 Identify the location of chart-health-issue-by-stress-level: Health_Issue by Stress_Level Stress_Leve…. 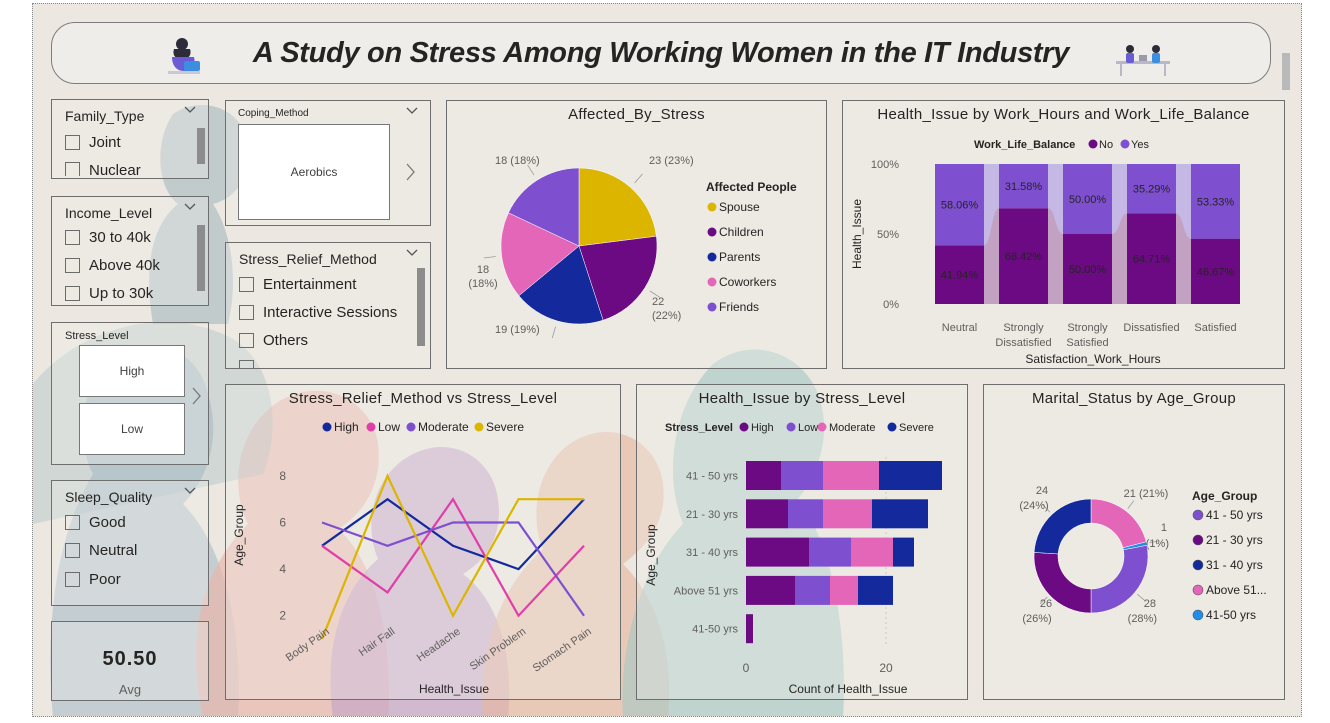
(802, 542).